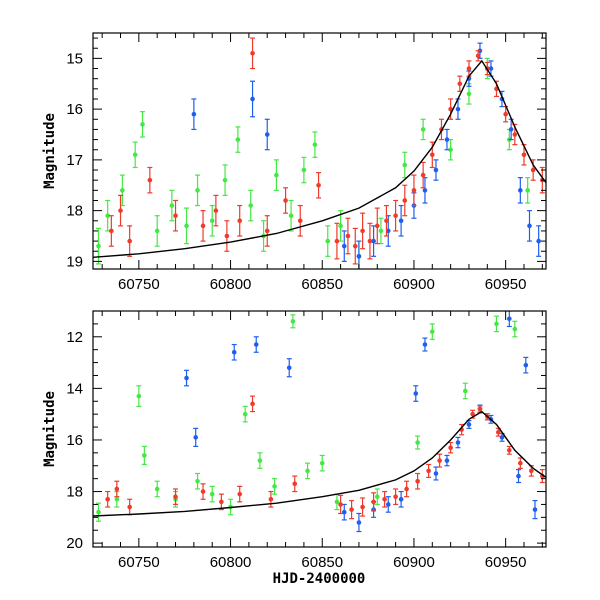 The image size is (600, 600). I want to click on bottom-x-tick-labels: 60750 60800 60850 60900 60950, so click(322, 562).